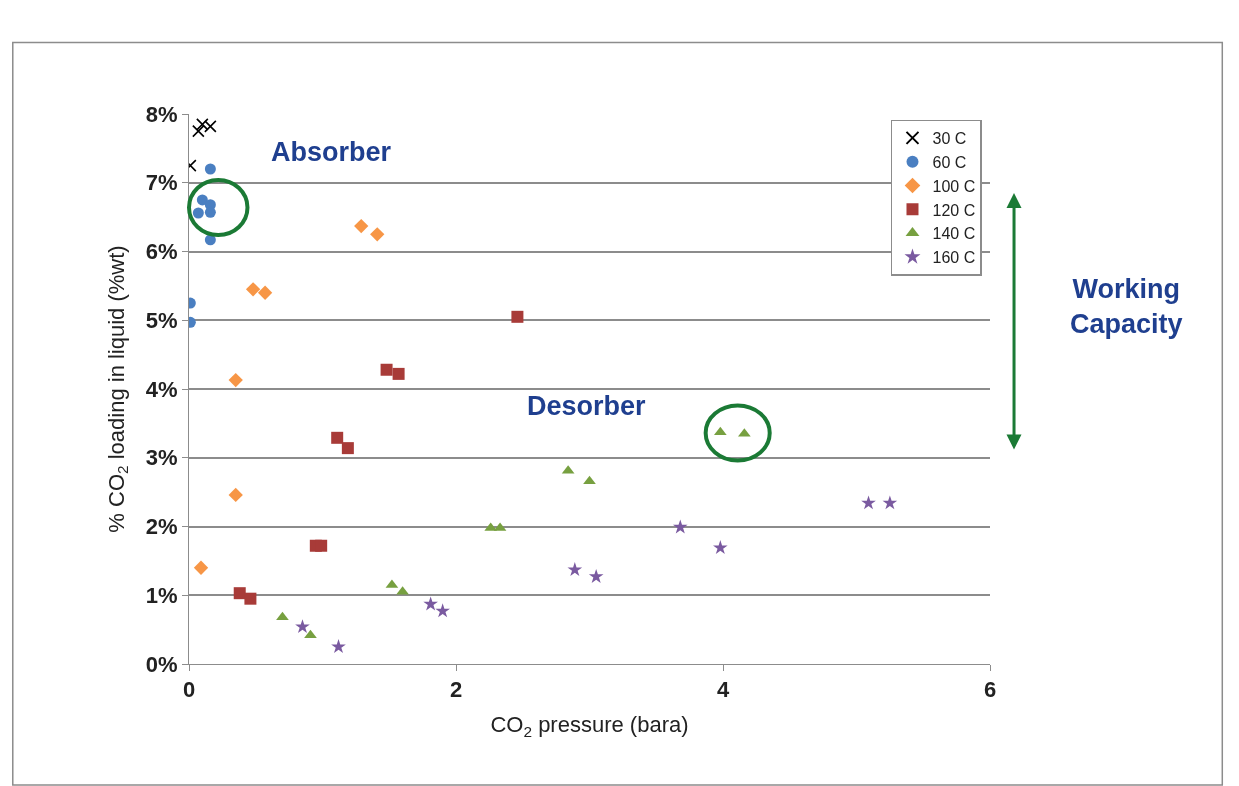 The image size is (1239, 786). Describe the element at coordinates (954, 210) in the screenshot. I see `legend-label: 120 C` at that location.